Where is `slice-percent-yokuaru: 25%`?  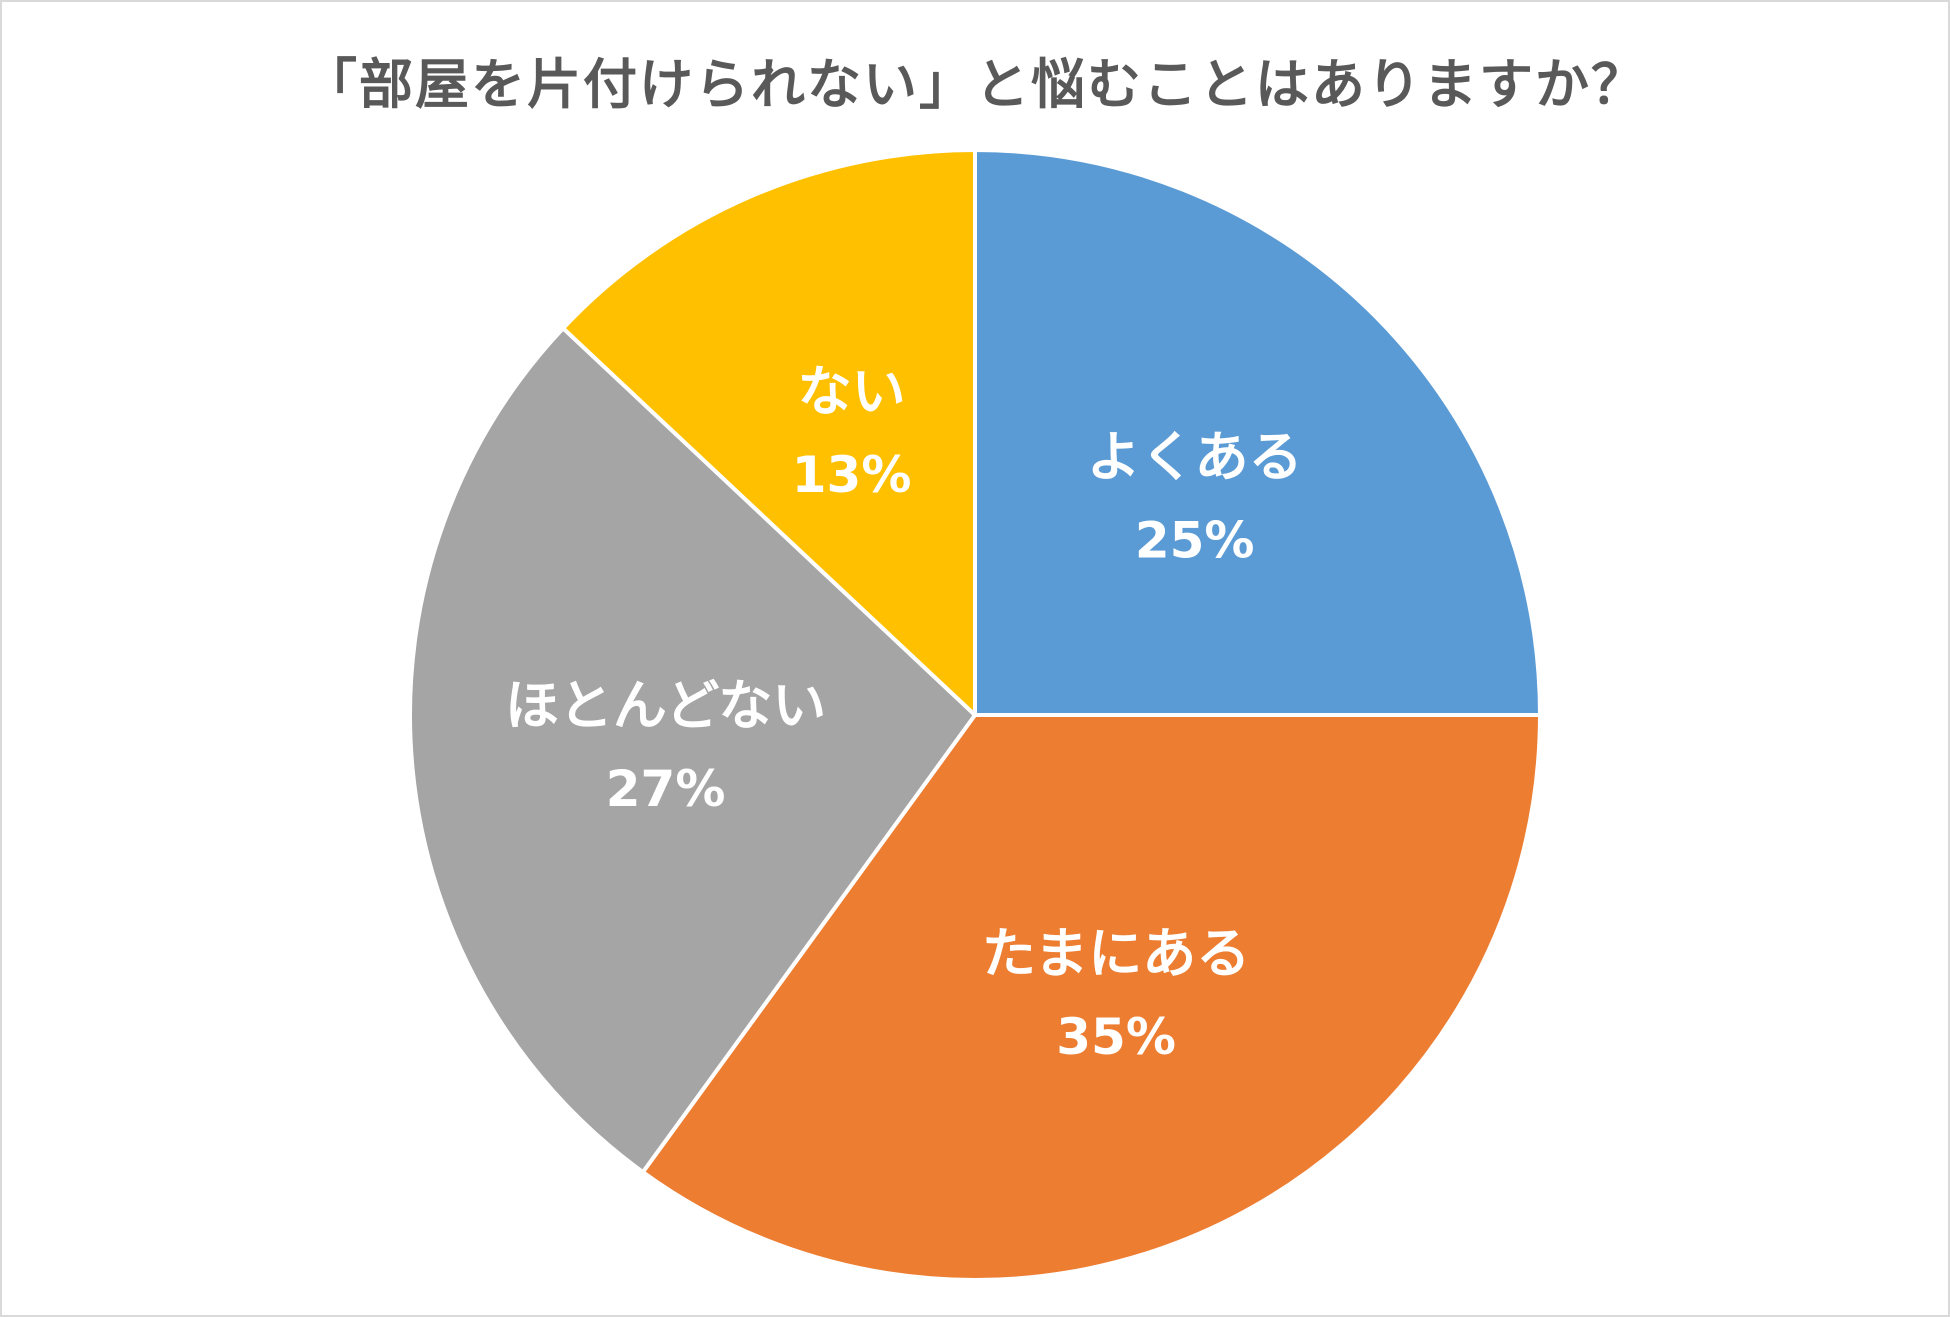 slice-percent-yokuaru: 25% is located at coordinates (1195, 540).